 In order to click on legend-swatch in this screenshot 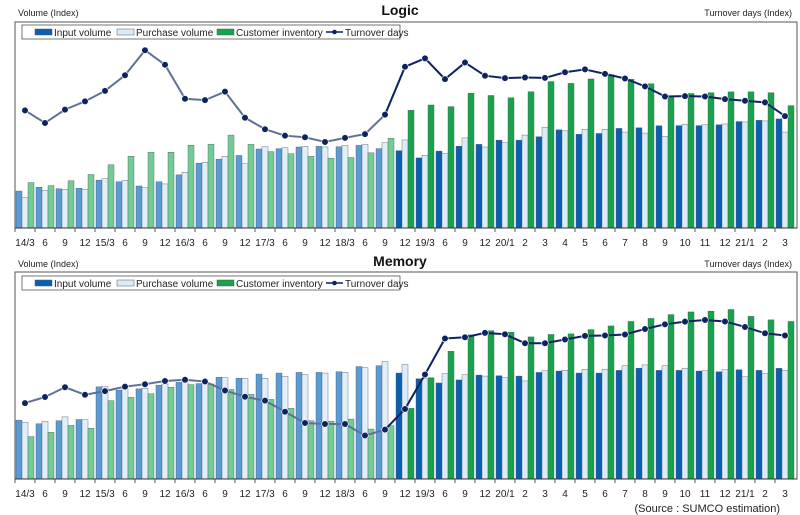, I will do `click(225, 32)`.